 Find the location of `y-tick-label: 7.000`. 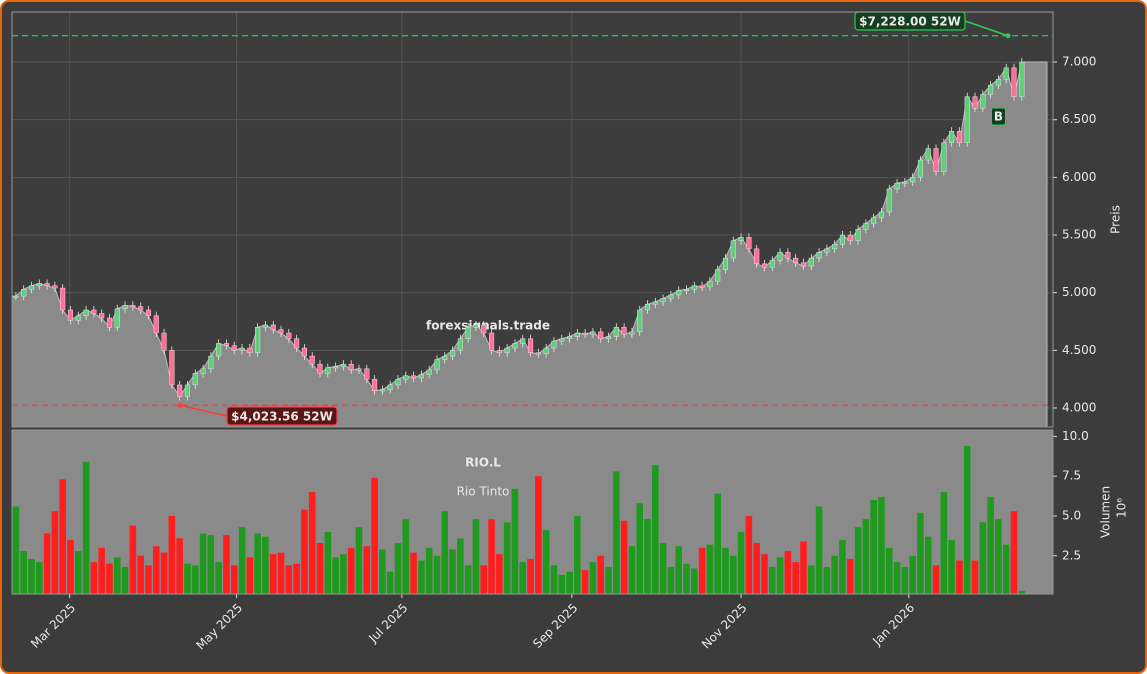

y-tick-label: 7.000 is located at coordinates (1079, 62).